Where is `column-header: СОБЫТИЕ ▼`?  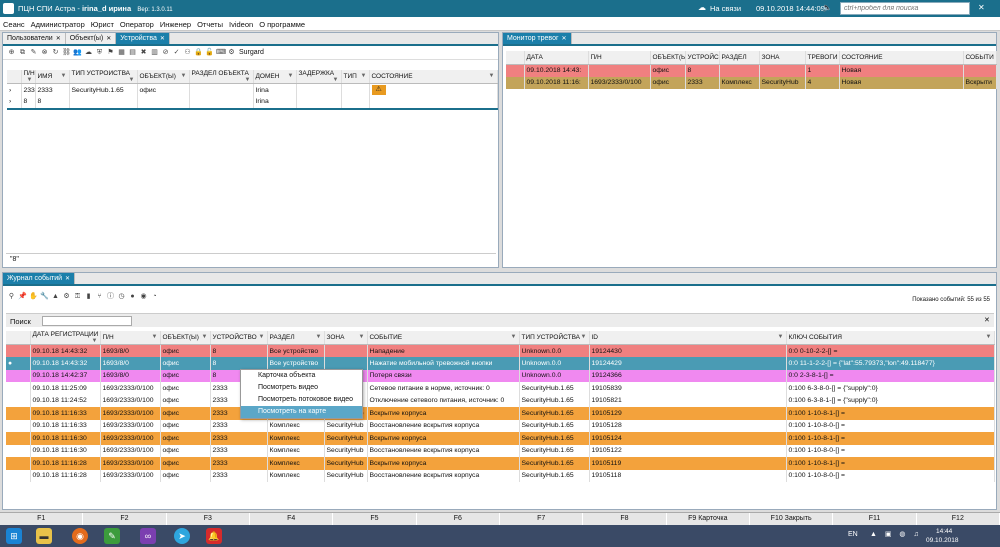
column-header: СОБЫТИЕ ▼ is located at coordinates (443, 338).